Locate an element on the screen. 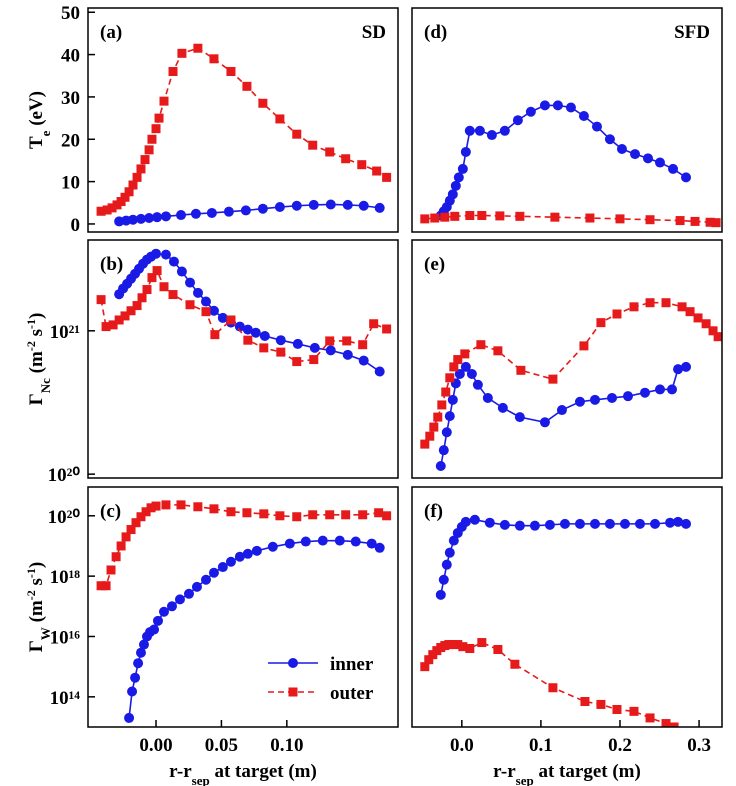 The width and height of the screenshot is (736, 786). x-tick-label: 0.05 is located at coordinates (221, 745).